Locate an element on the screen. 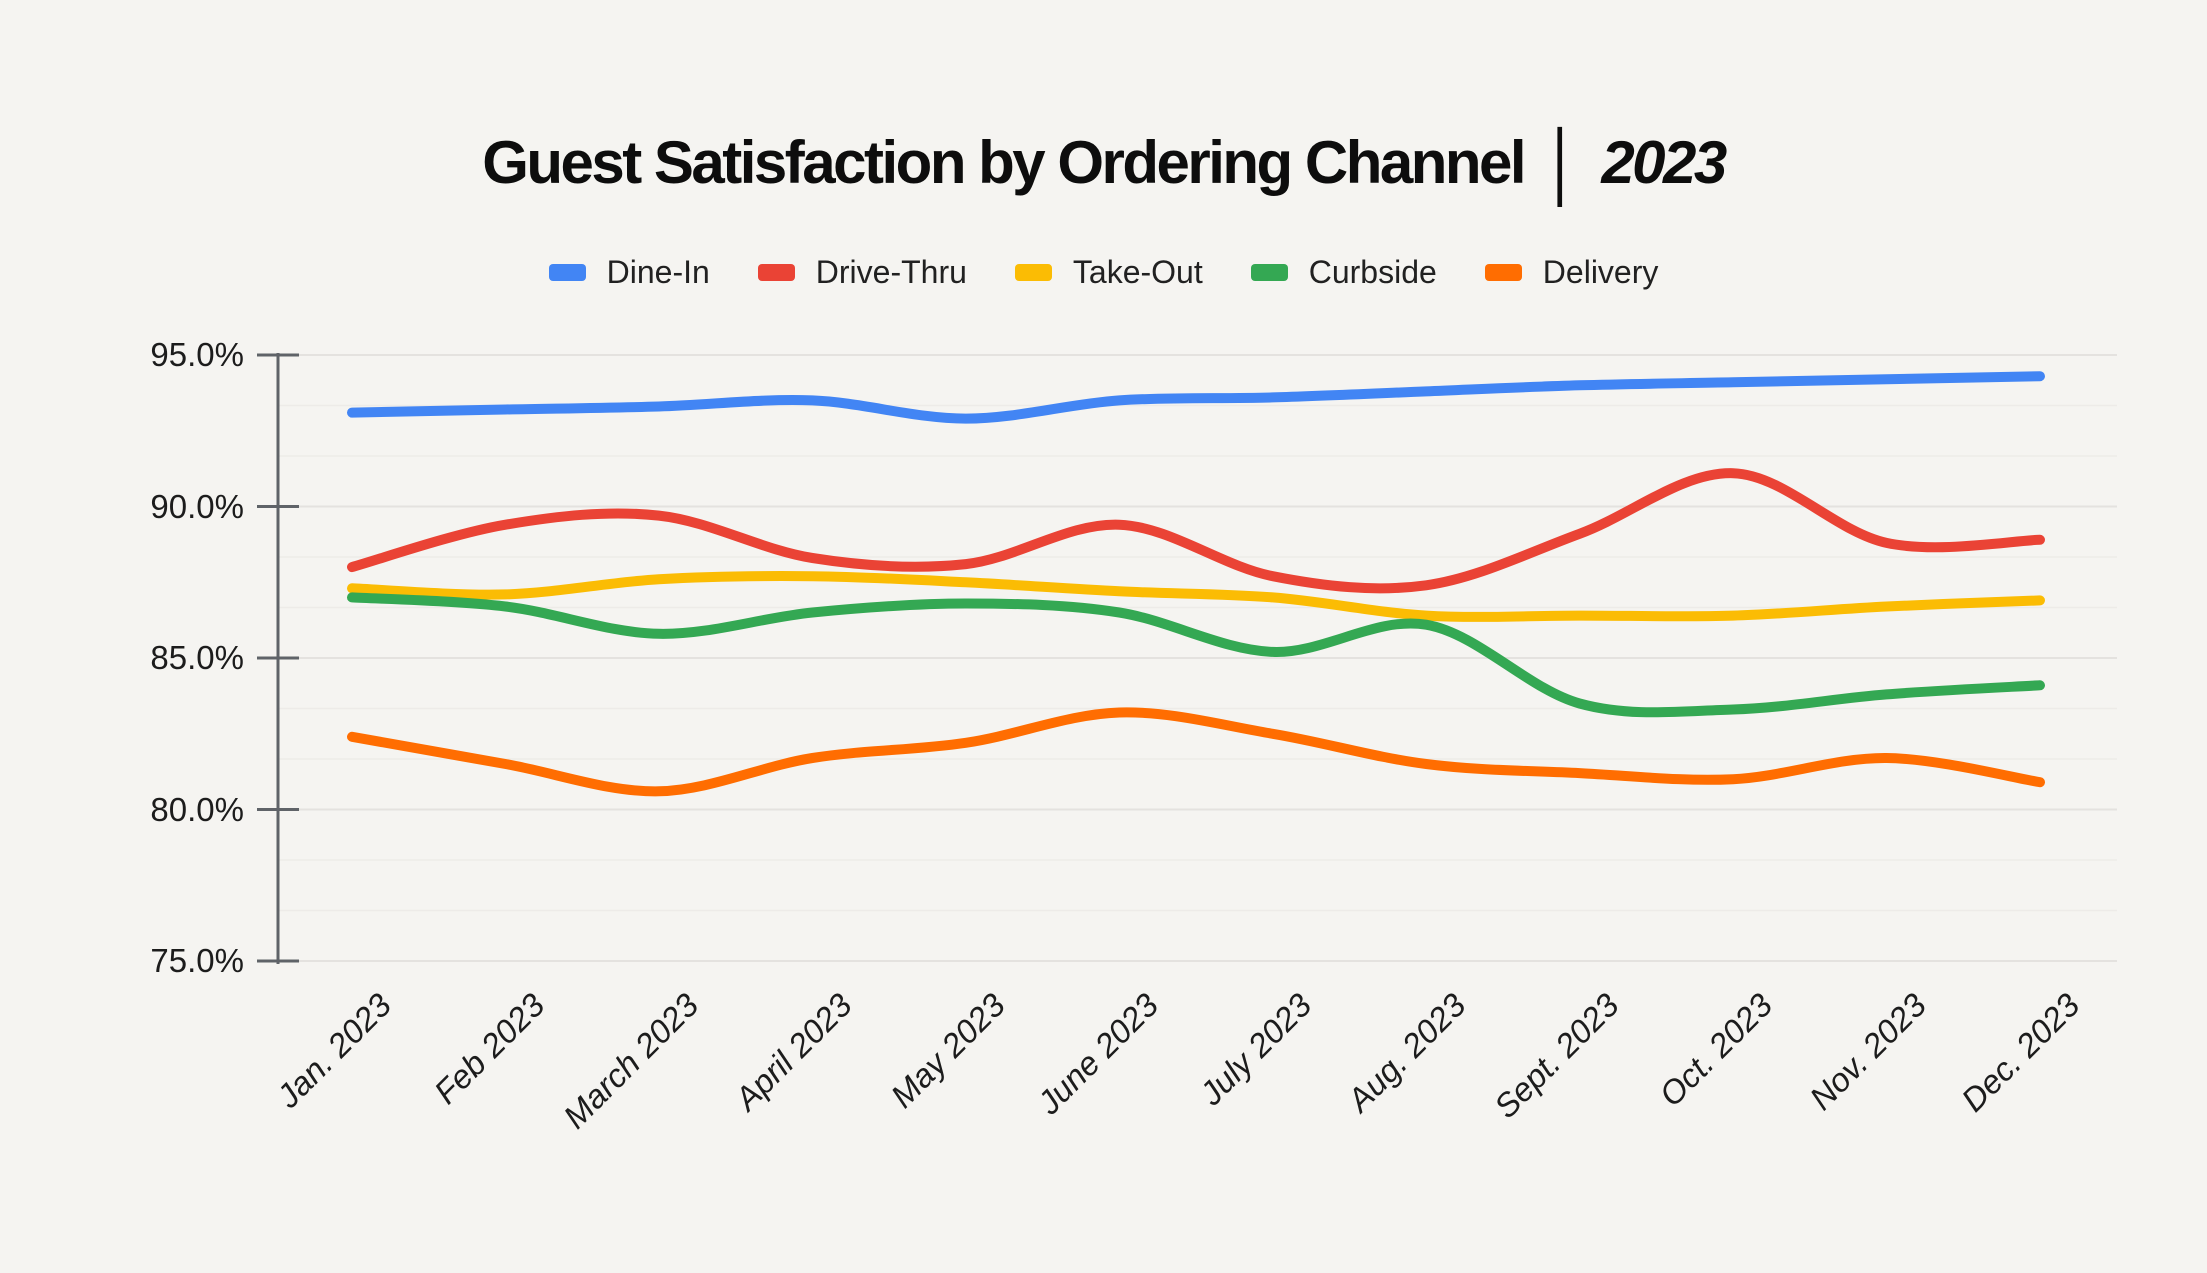 The width and height of the screenshot is (2207, 1273). chart-title-main: Guest Satisfaction by Ordering Channel is located at coordinates (1004, 162).